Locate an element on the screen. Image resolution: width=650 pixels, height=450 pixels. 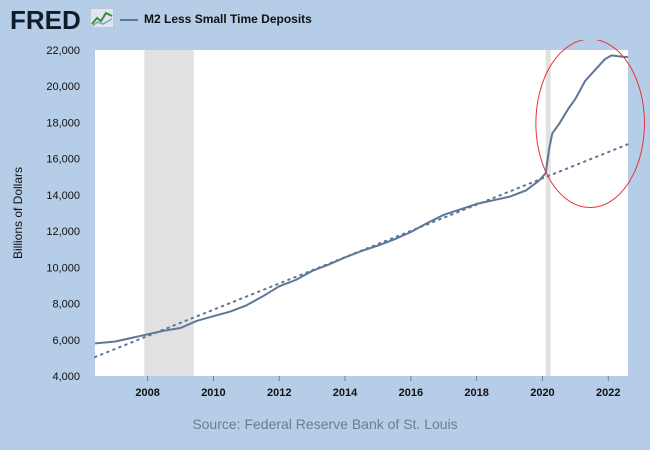
y-tick-label: 22,000 is located at coordinates (63, 51).